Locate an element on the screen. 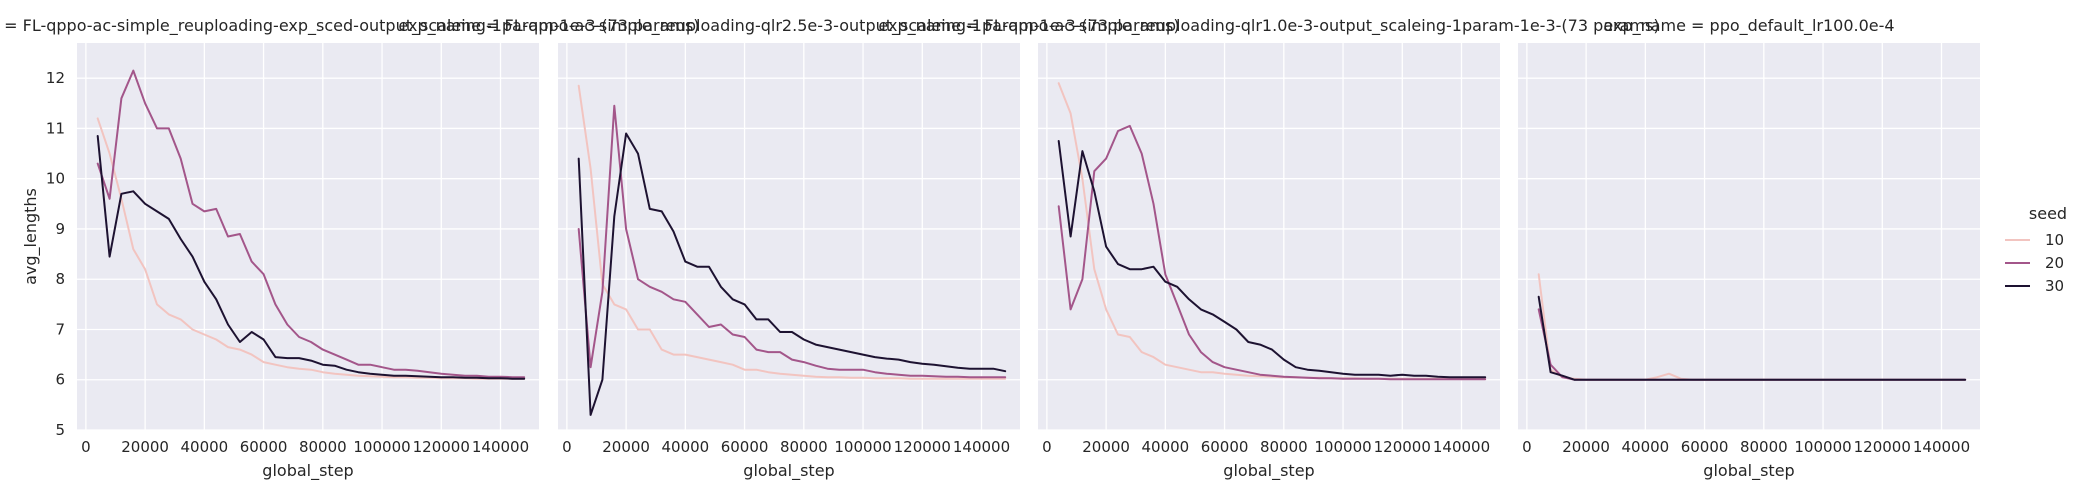 The height and width of the screenshot is (500, 2074). y-tick-label: 7 is located at coordinates (60, 329).